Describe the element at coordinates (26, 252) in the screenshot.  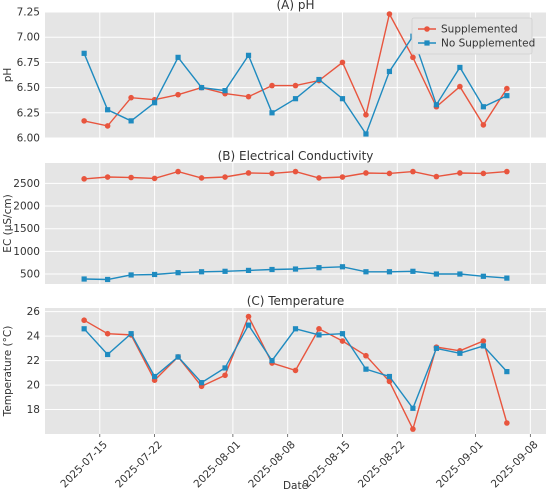
I see `y-tick-label: 1000` at that location.